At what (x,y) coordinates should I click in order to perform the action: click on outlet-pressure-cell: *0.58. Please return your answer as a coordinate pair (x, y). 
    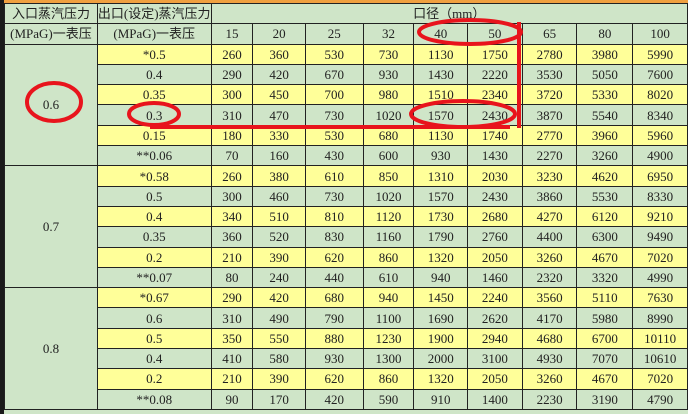
    Looking at the image, I should click on (154, 176).